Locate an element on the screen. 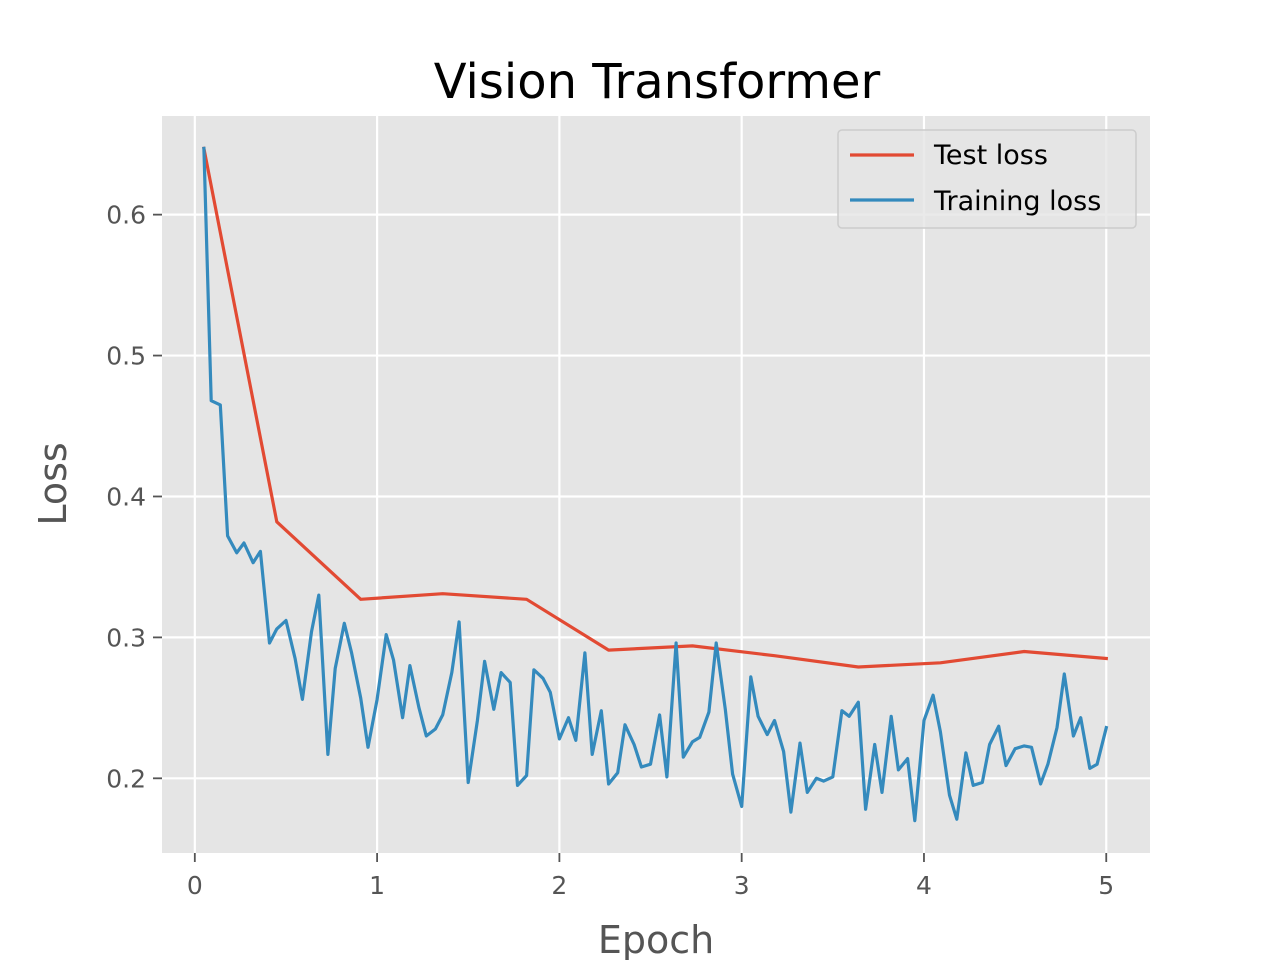 Image resolution: width=1280 pixels, height=960 pixels. legend-label-training-loss: Training loss is located at coordinates (1017, 201).